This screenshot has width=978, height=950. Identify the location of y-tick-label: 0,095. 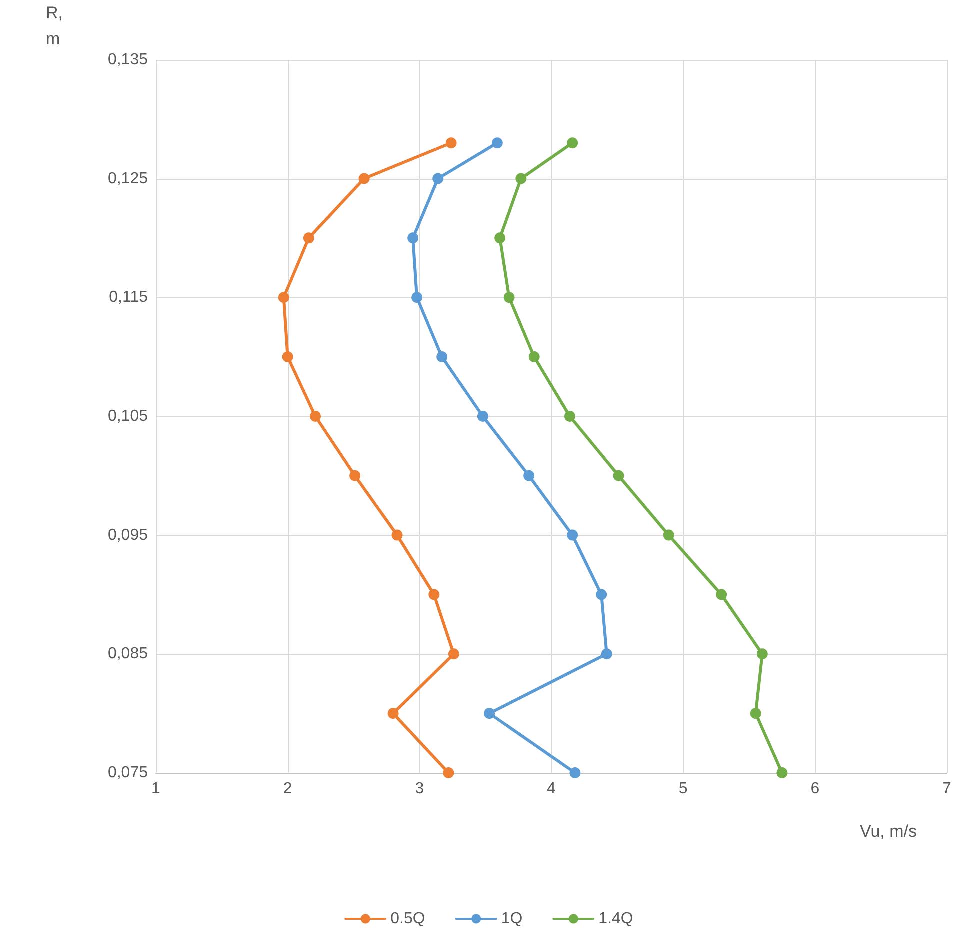
(128, 535).